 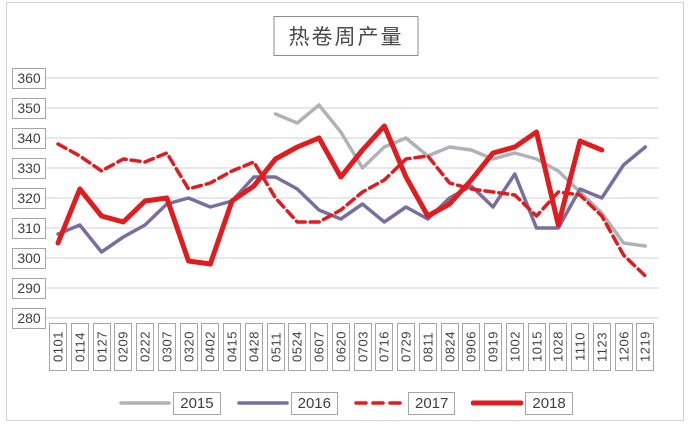 What do you see at coordinates (380, 403) in the screenshot?
I see `legend-swatch-2017` at bounding box center [380, 403].